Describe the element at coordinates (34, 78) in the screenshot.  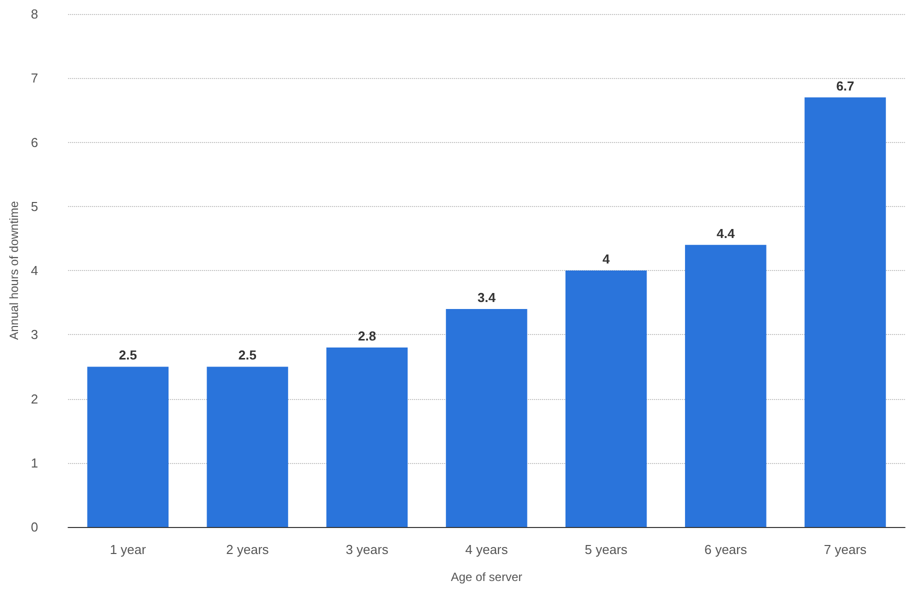
I see `y-tick-label: 7` at that location.